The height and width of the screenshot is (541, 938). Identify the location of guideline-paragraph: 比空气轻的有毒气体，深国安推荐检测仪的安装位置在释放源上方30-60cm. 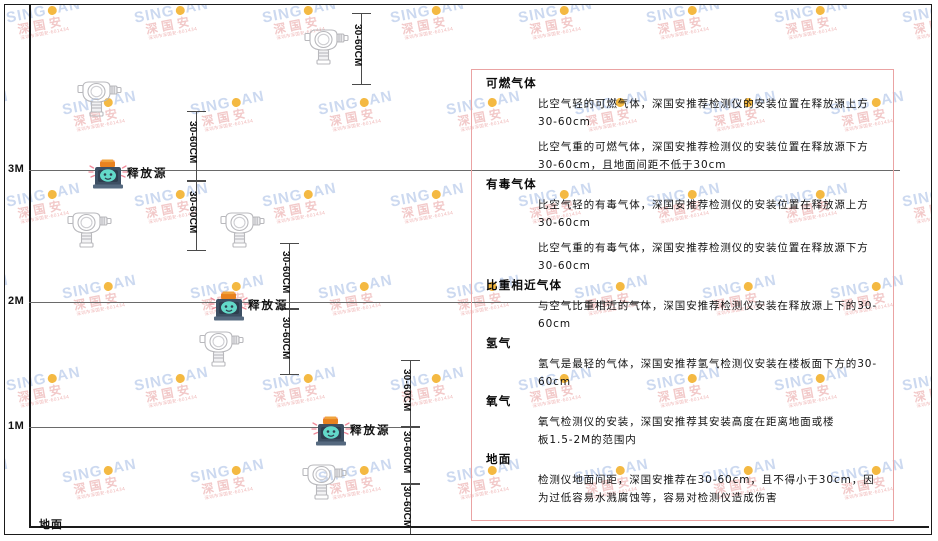
(703, 214).